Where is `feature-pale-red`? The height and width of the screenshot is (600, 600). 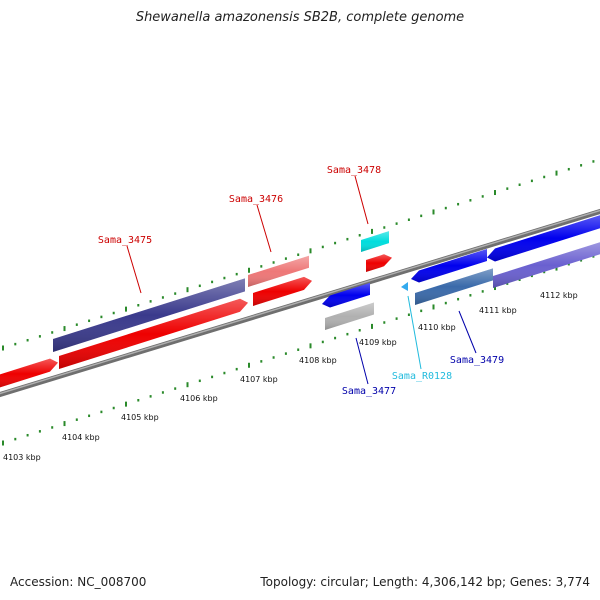
feature-pale-red is located at coordinates (278, 271).